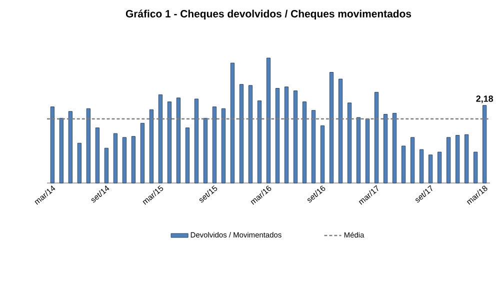  What do you see at coordinates (269, 15) in the screenshot?
I see `chart-title: Gráfico 1 - Cheques devolvidos / Cheques movimentados` at bounding box center [269, 15].